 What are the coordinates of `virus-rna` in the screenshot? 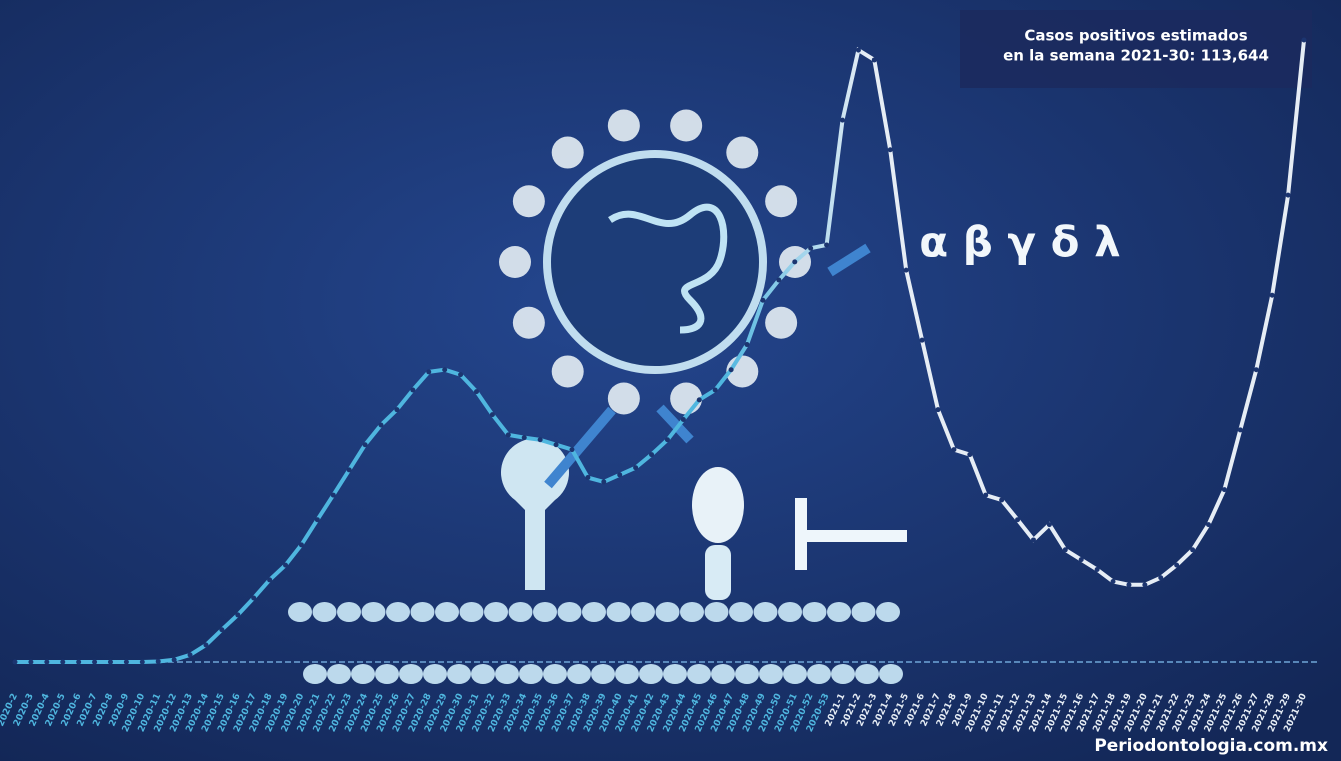 It's located at (668, 268).